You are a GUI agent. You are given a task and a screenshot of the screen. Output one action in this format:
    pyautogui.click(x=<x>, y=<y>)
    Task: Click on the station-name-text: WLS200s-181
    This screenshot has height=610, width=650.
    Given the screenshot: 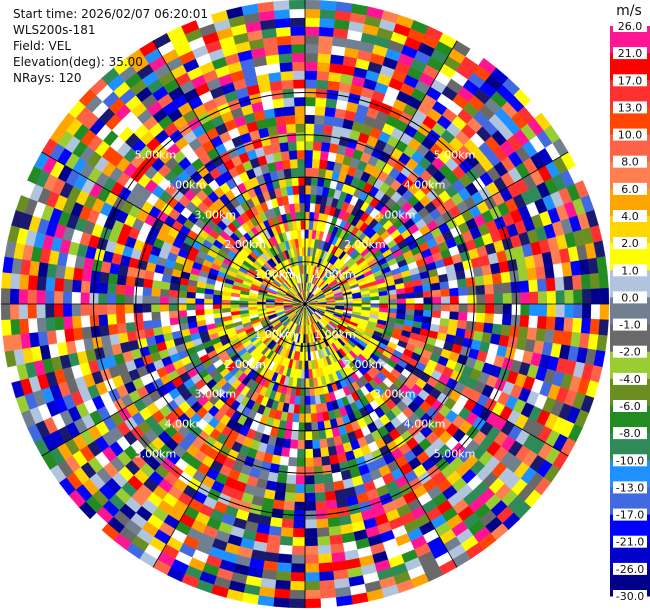 What is the action you would take?
    pyautogui.click(x=54, y=30)
    